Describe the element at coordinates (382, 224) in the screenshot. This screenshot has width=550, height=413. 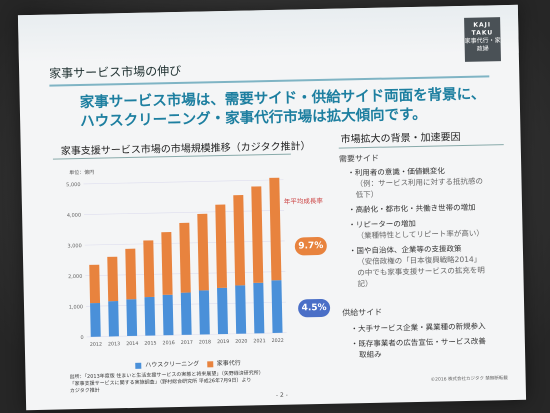
I see `demand-item-3: ・リピーターの増加` at that location.